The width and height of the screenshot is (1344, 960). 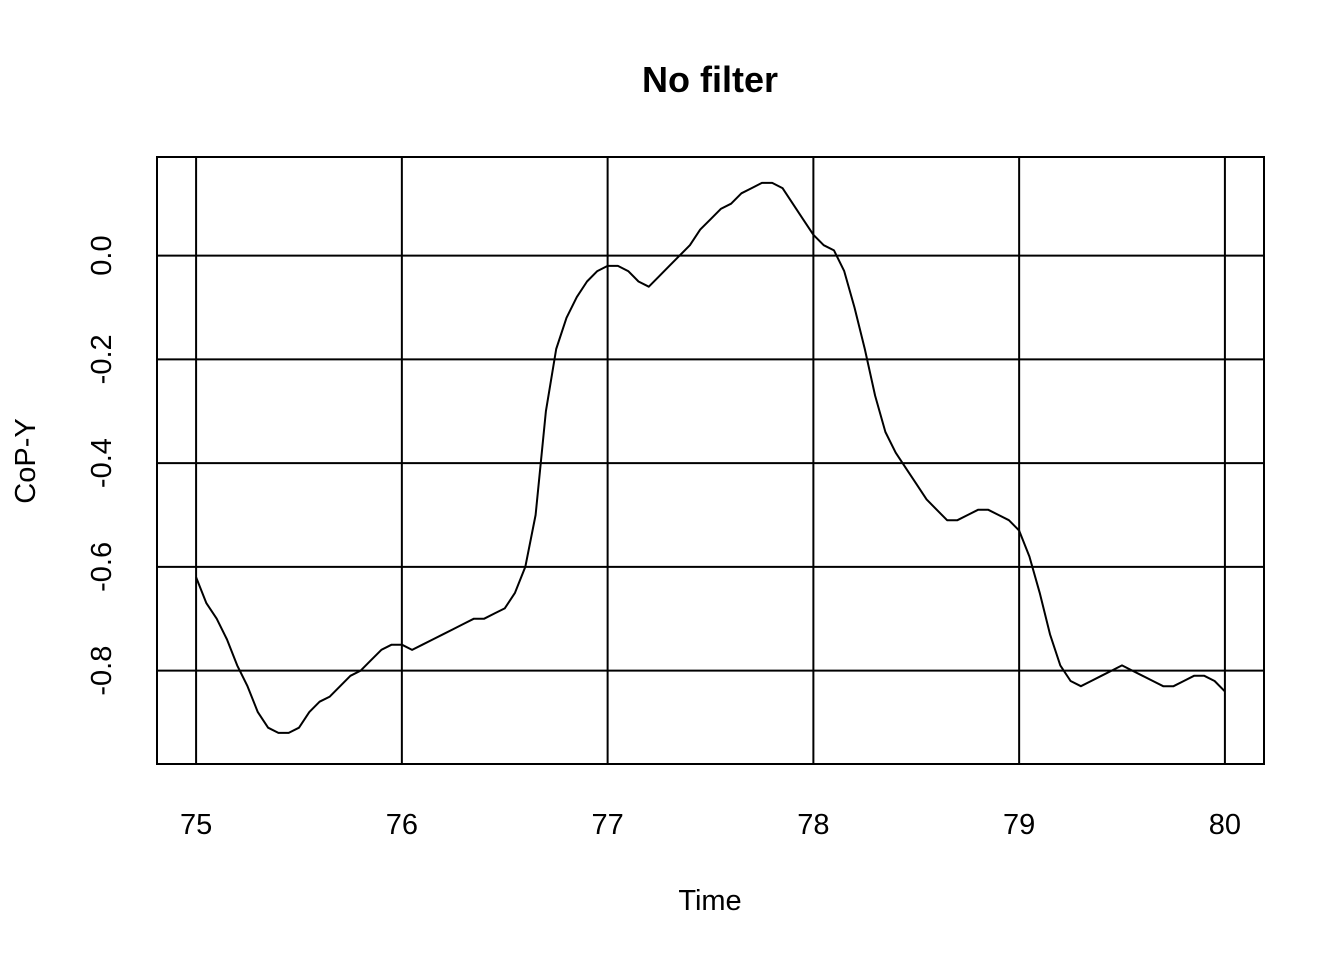 I want to click on x-tick-label: 80, so click(x=1225, y=825).